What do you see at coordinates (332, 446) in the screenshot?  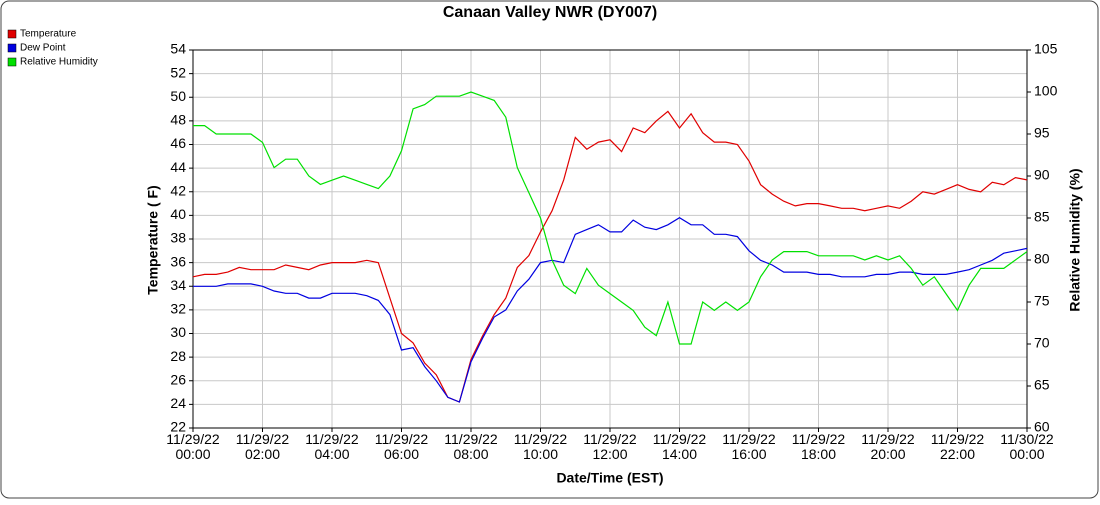 I see `x-tick-label: 11/29/22 04:00` at bounding box center [332, 446].